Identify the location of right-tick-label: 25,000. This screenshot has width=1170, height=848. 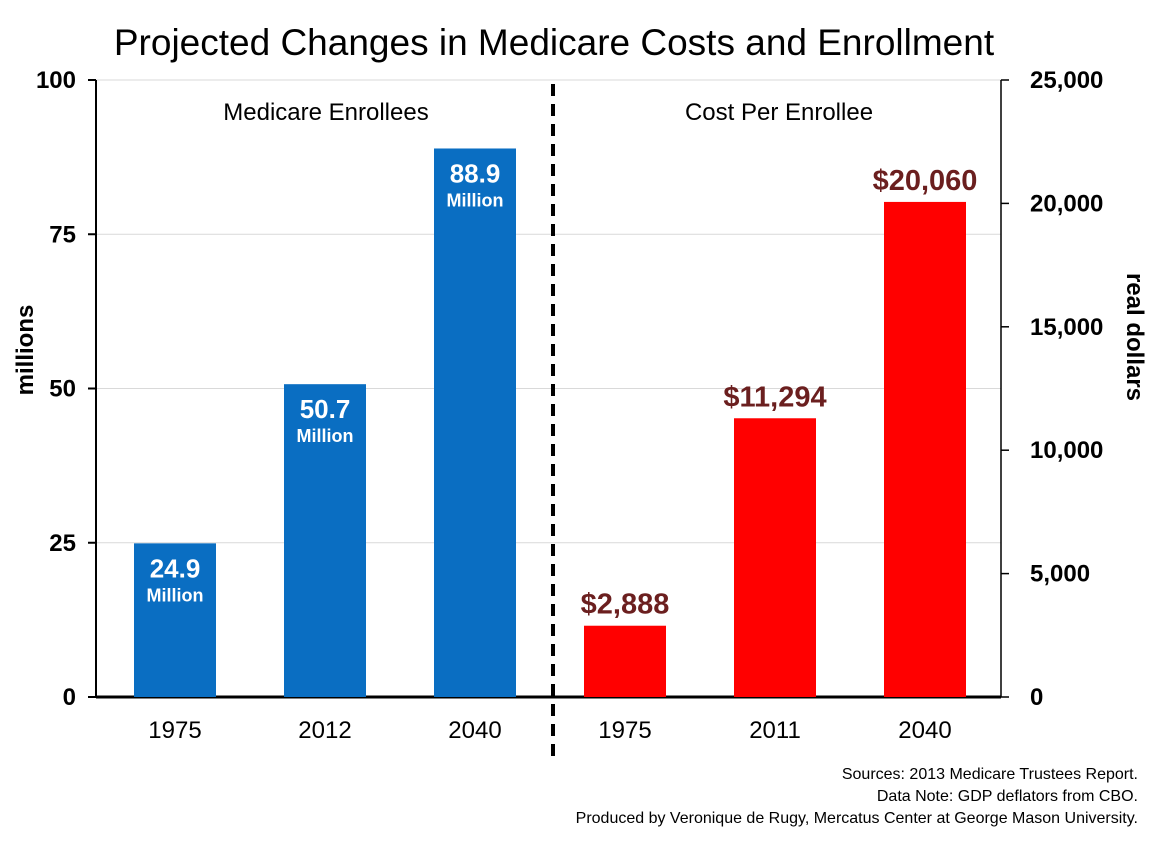
(1066, 80).